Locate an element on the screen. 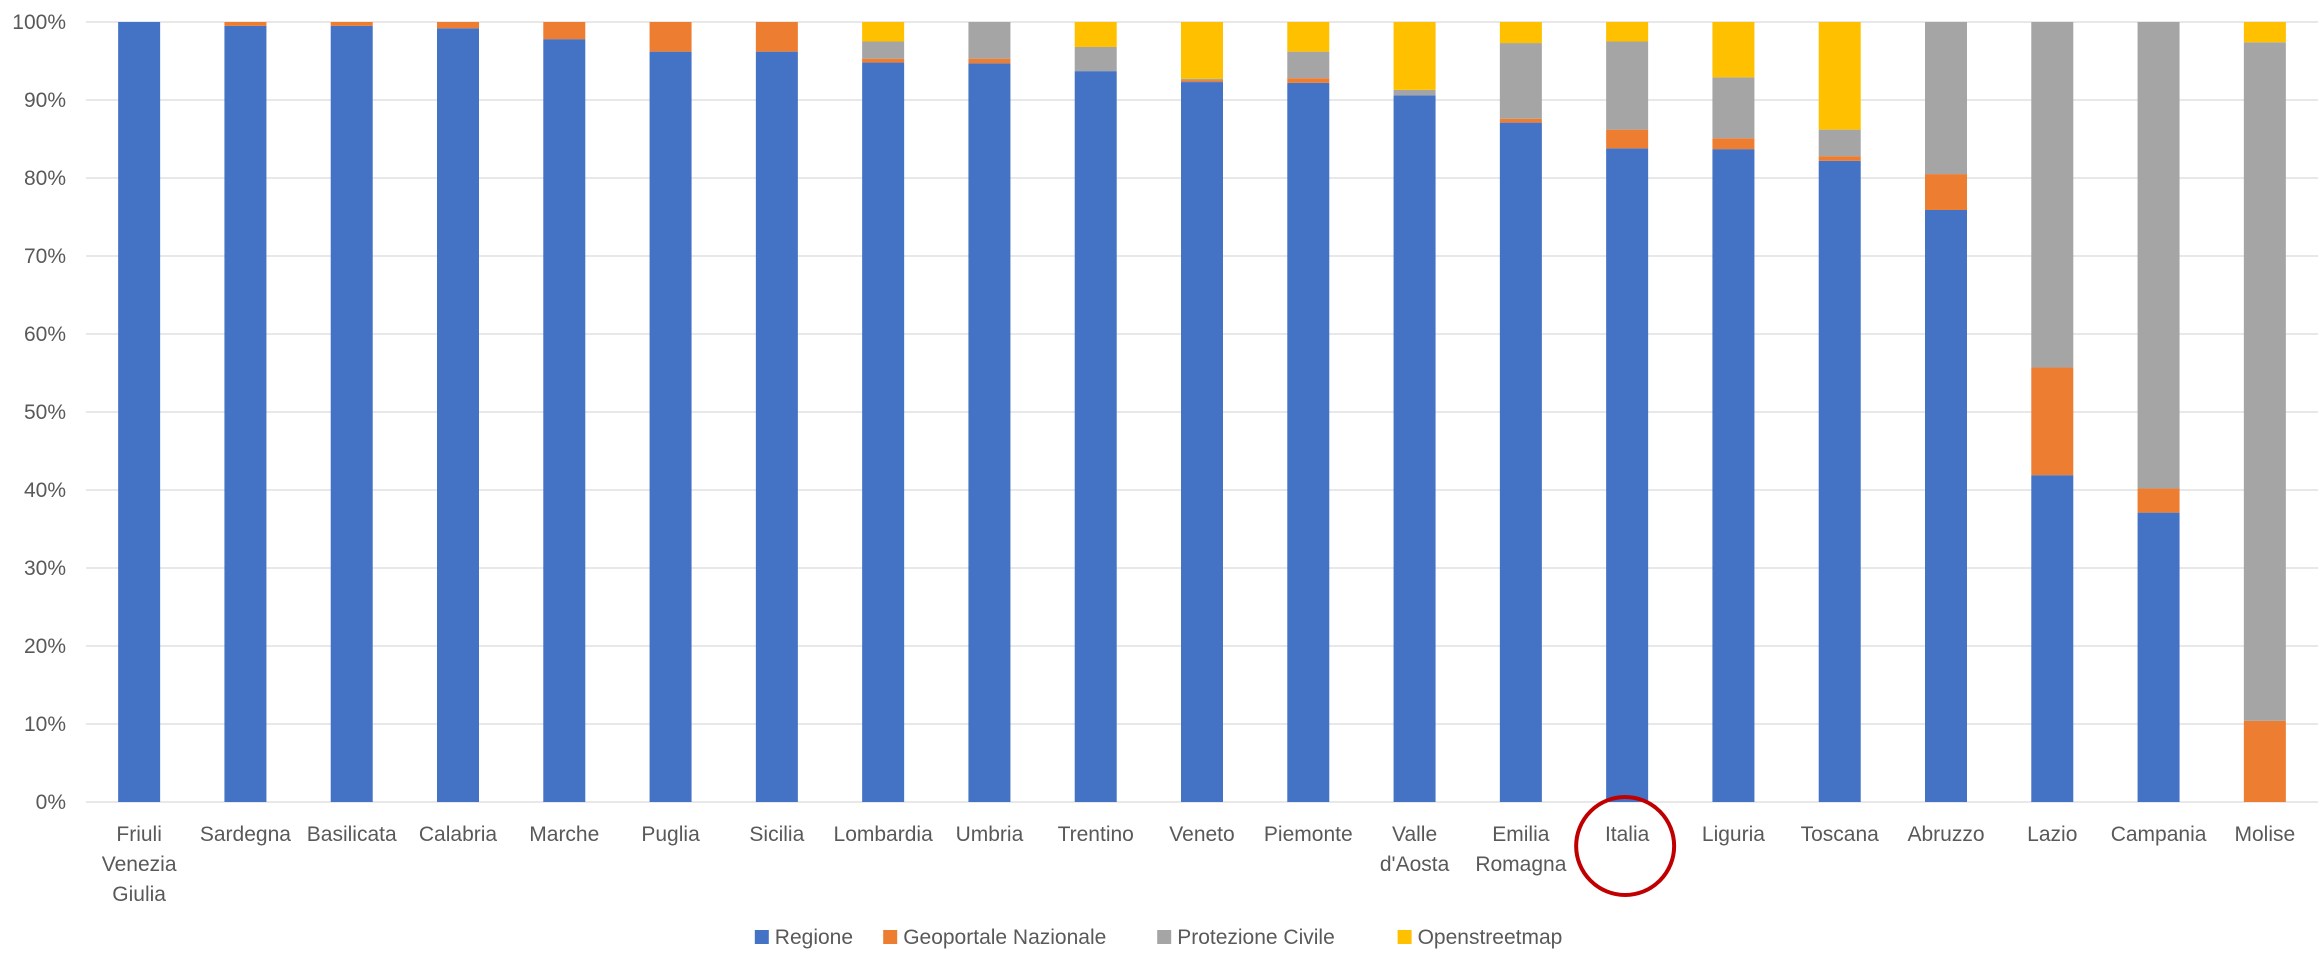 The width and height of the screenshot is (2318, 961). x-tick-label: Venezia is located at coordinates (139, 864).